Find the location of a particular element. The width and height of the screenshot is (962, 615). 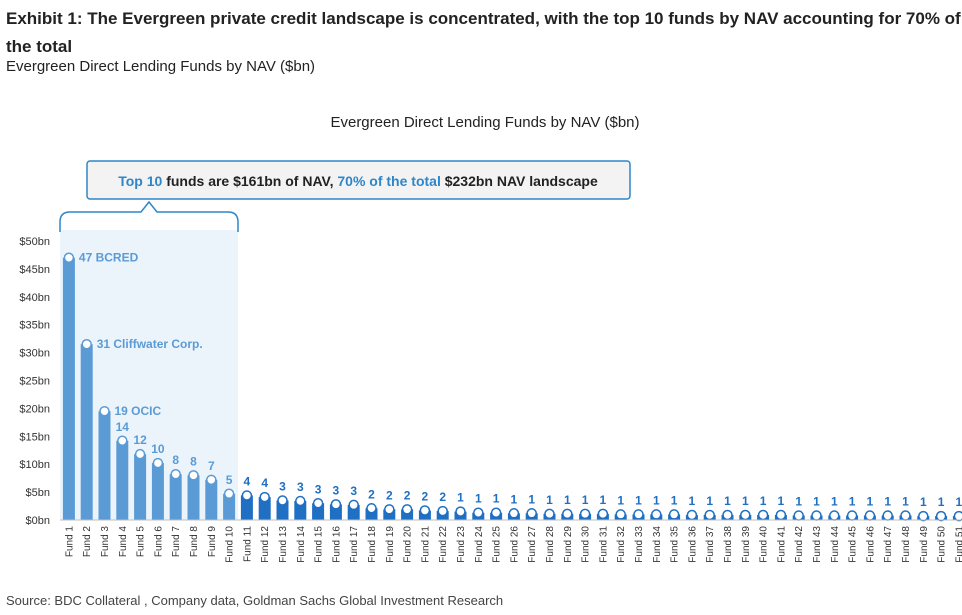

y-tick-label: $15bn is located at coordinates (34, 437).